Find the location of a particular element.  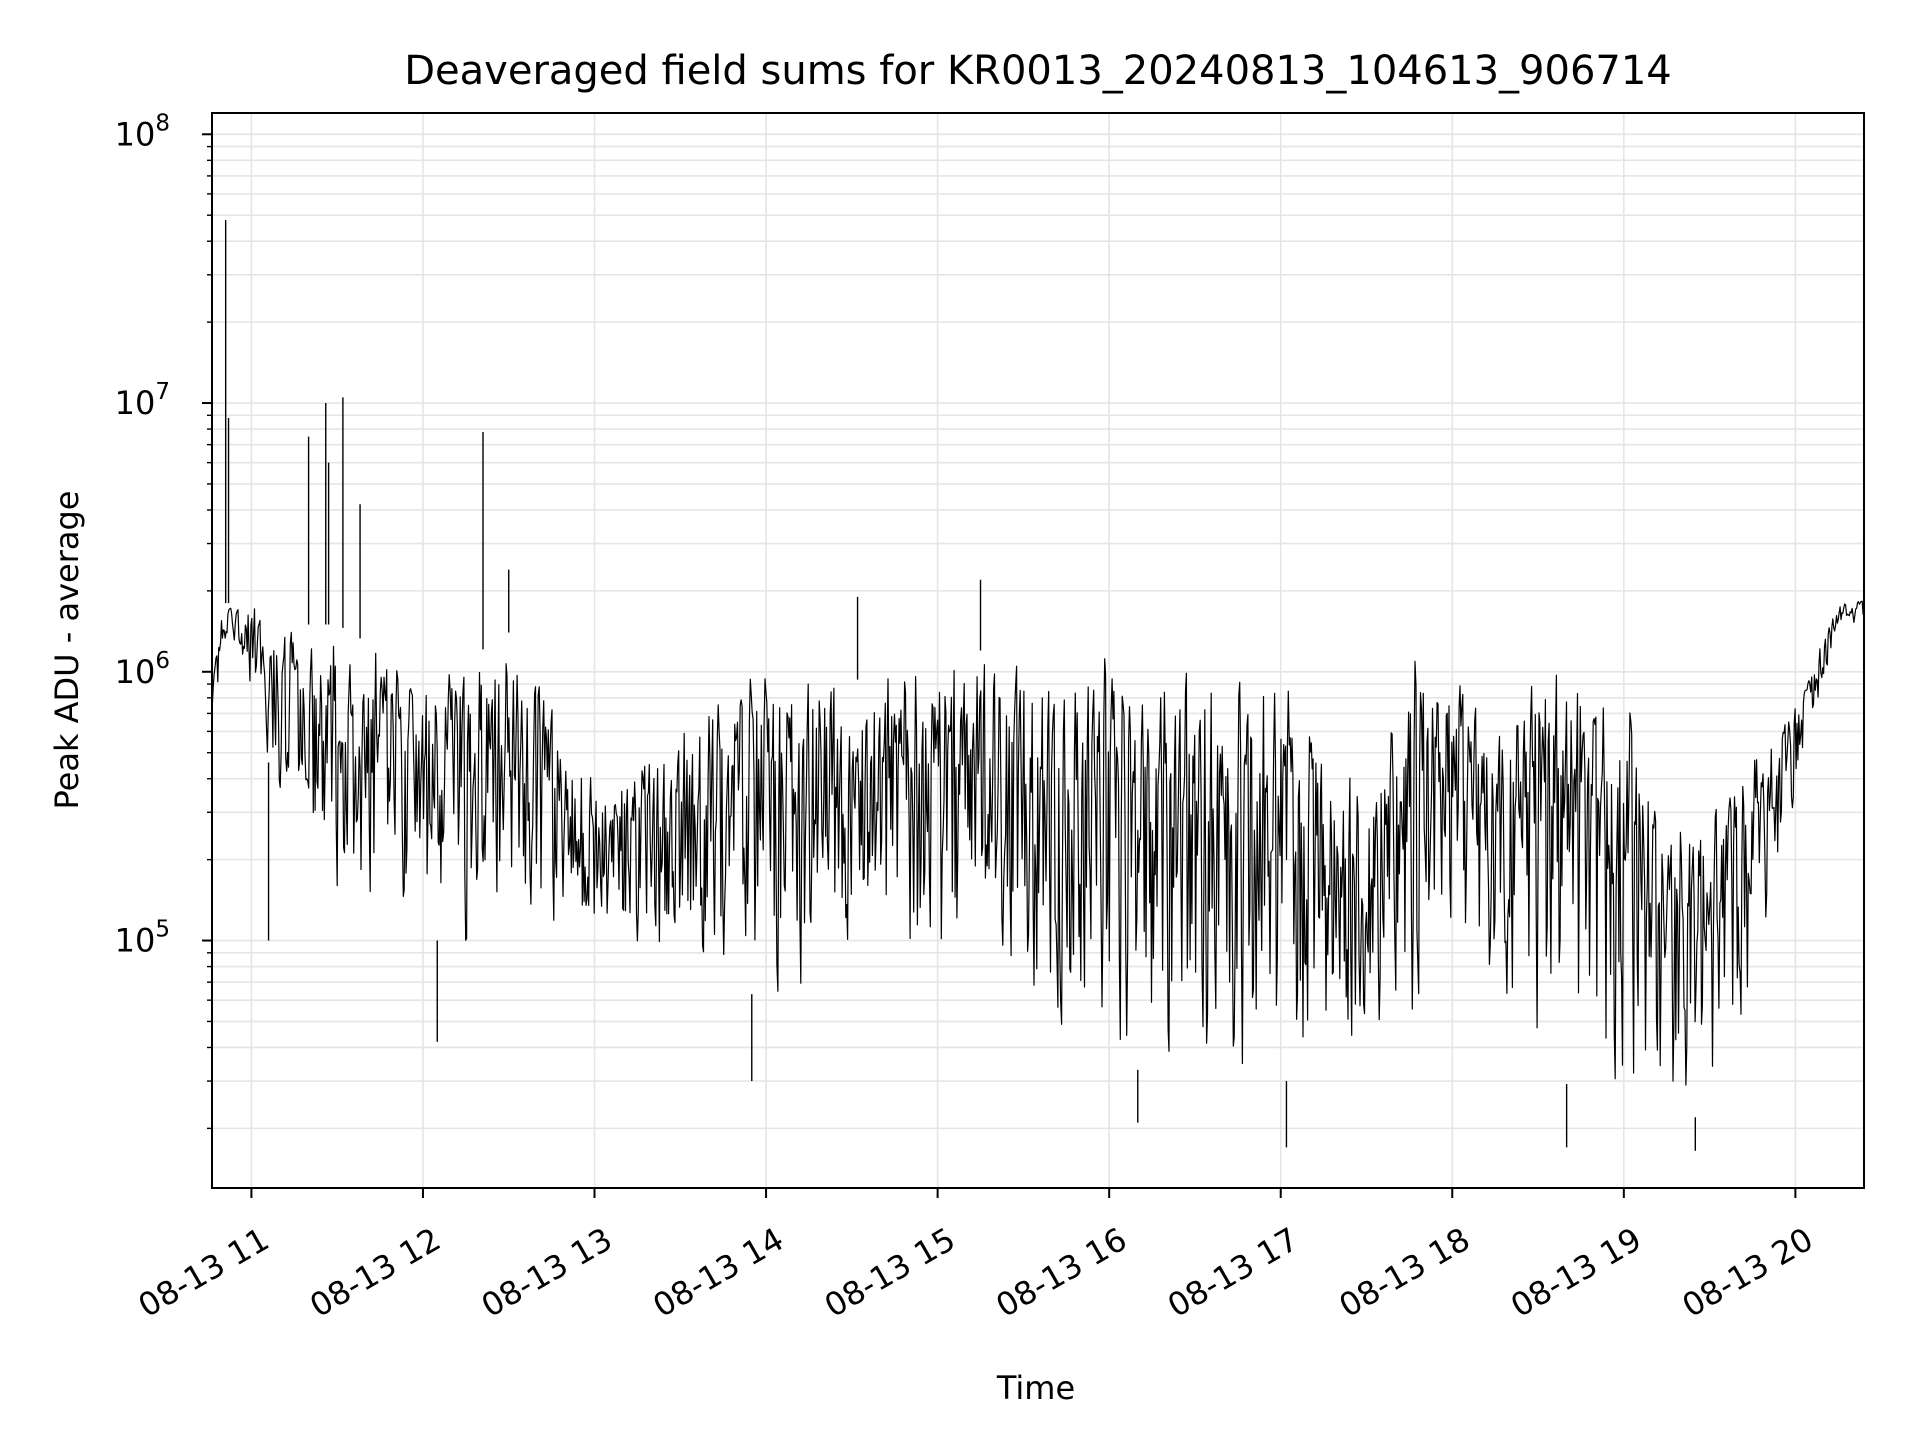

y-axis: 10⁵ 10⁶ 10⁷ 10⁸ is located at coordinates (163, 620).